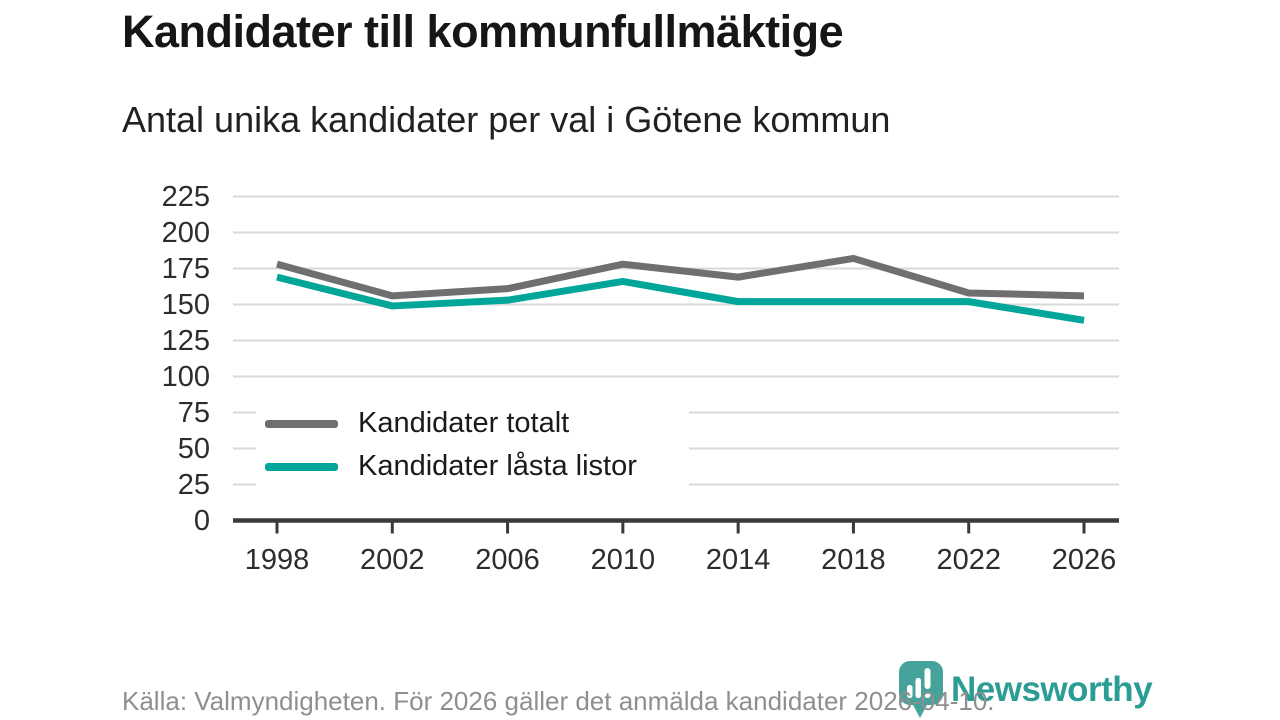  I want to click on x-tick-label: 2014, so click(738, 560).